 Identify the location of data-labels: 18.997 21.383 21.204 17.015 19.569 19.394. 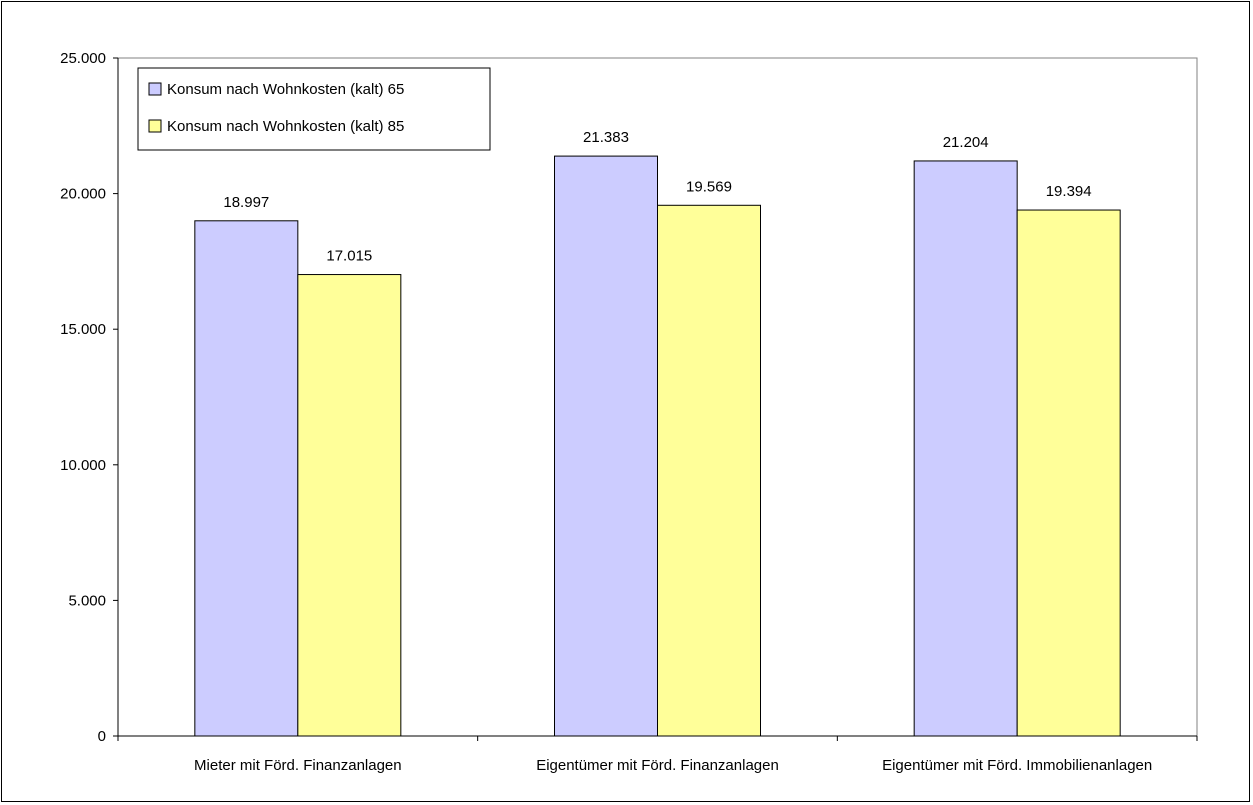
(657, 196).